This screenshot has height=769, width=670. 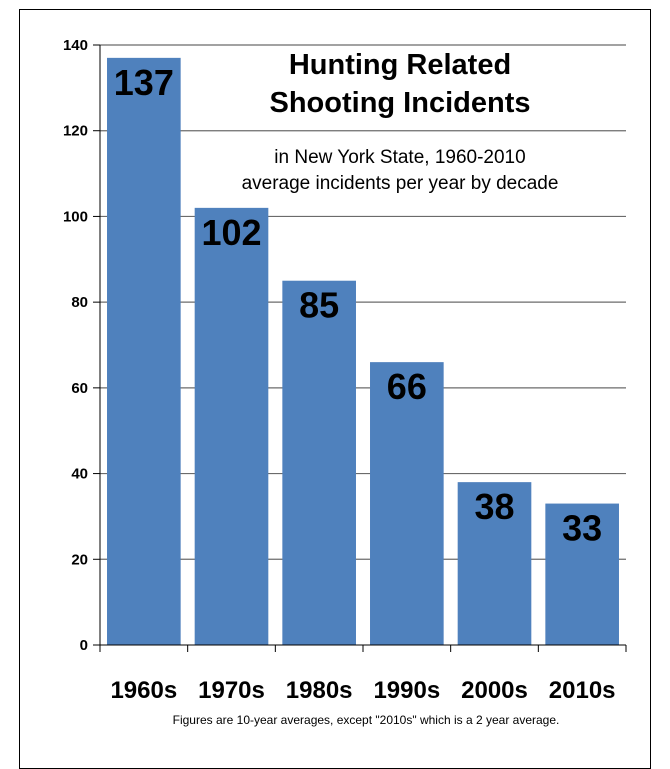 What do you see at coordinates (319, 462) in the screenshot?
I see `bar-1980s` at bounding box center [319, 462].